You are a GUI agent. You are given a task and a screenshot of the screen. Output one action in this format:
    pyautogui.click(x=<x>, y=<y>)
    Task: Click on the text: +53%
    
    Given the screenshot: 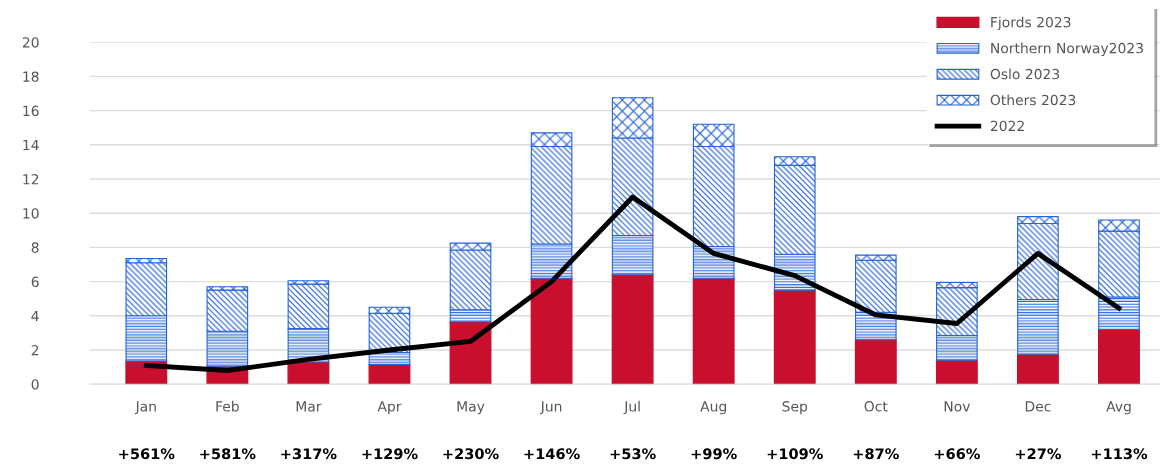 What is the action you would take?
    pyautogui.click(x=633, y=454)
    